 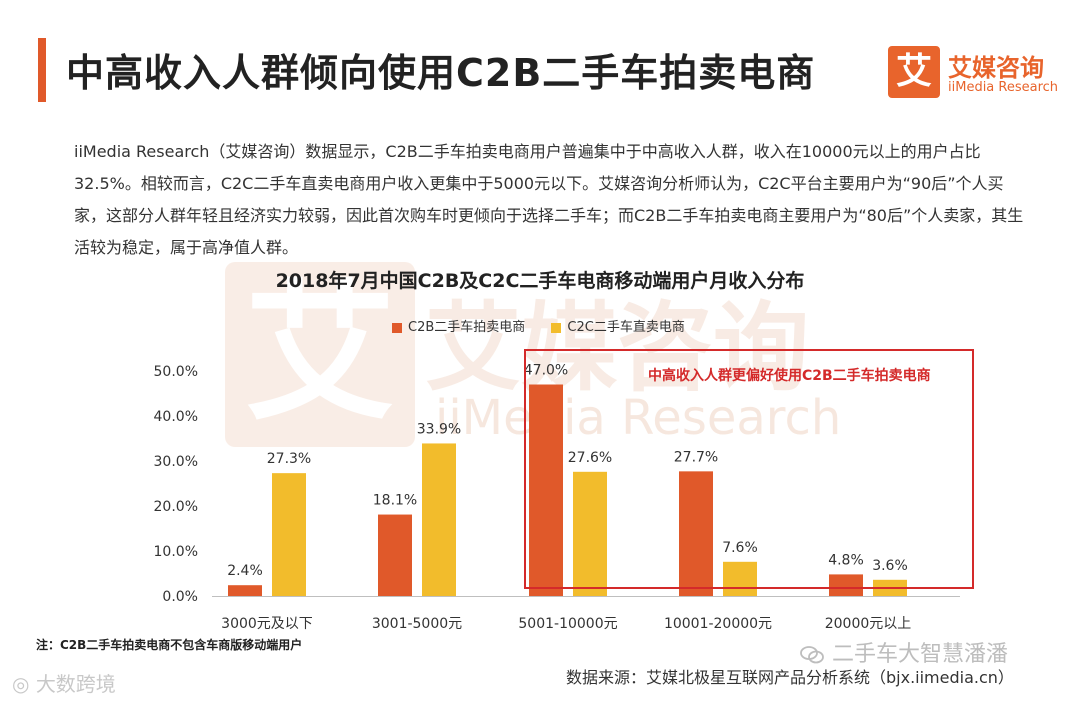 What do you see at coordinates (540, 281) in the screenshot?
I see `chart-title: 2018年7月中国C2B及C2C二手车电商移动端用户月收入分布` at bounding box center [540, 281].